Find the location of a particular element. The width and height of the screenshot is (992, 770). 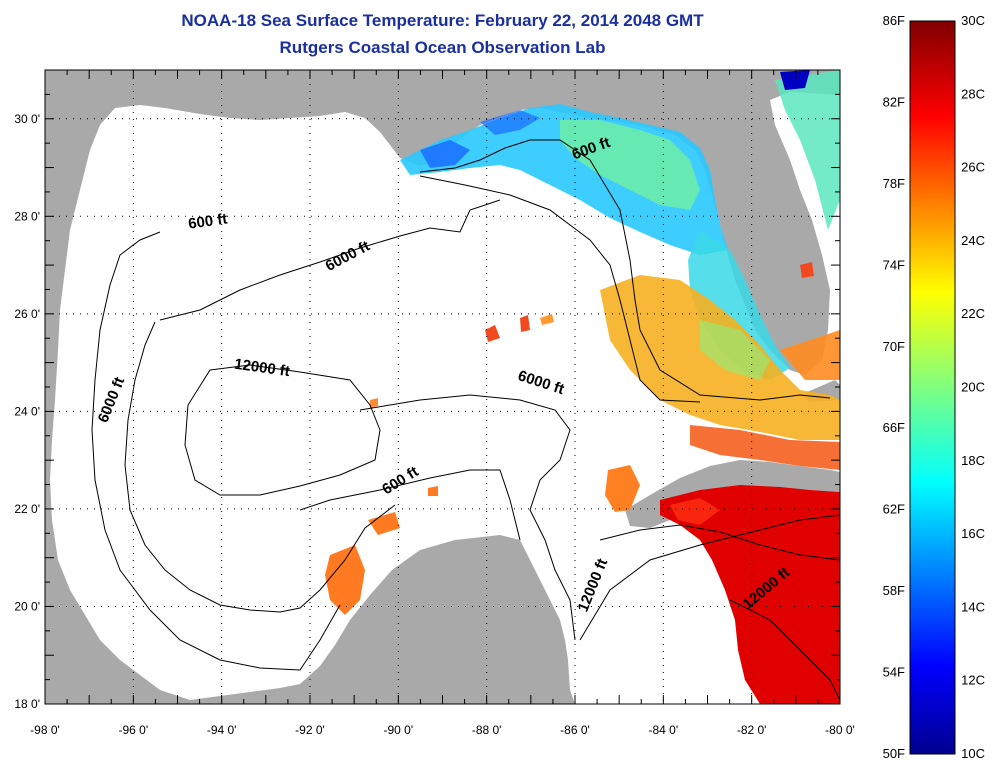

lat-tick-label: 22 0' is located at coordinates (27, 509).